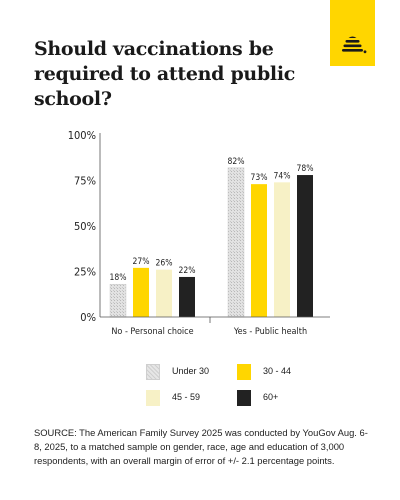 The height and width of the screenshot is (500, 400). What do you see at coordinates (85, 272) in the screenshot?
I see `y-tick-label: 25%` at bounding box center [85, 272].